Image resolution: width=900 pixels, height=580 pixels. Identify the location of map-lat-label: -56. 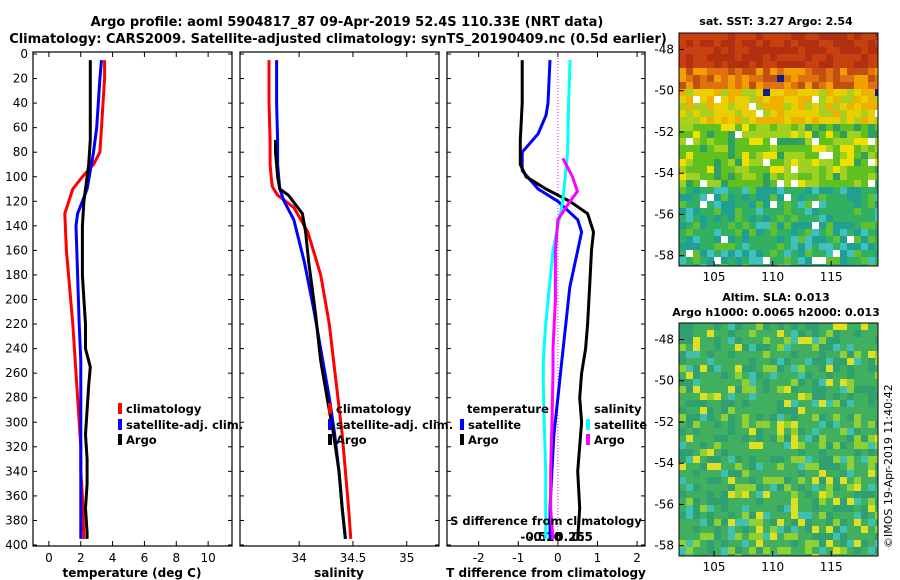
(664, 214).